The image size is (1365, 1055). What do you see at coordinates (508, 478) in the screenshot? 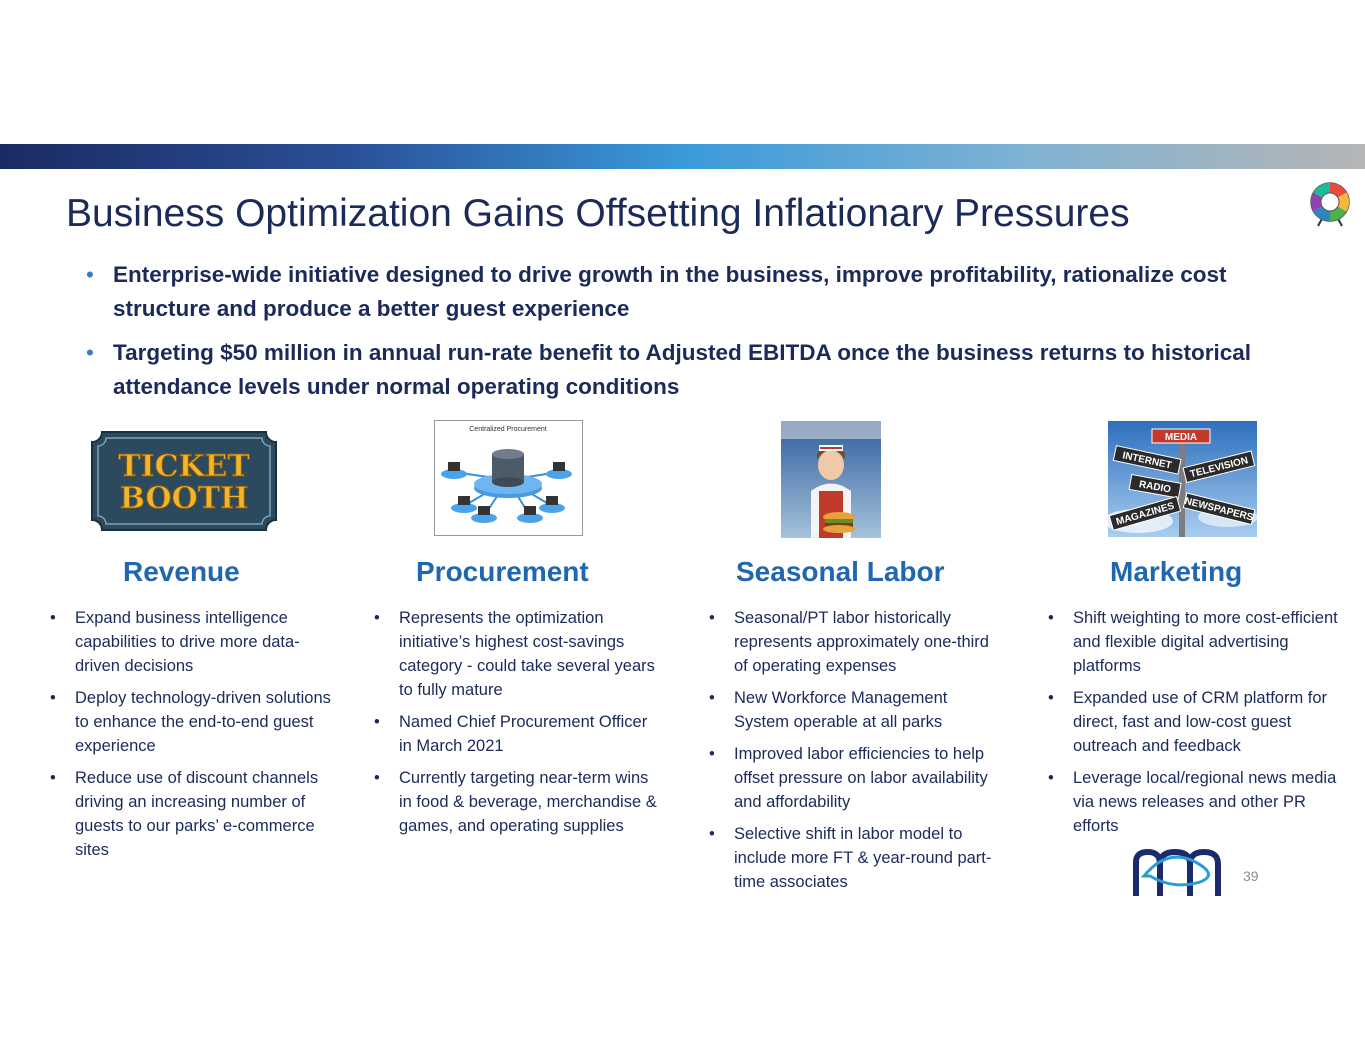
I see `centralized-procurement-diagram-icon: Centralized Procurement` at bounding box center [508, 478].